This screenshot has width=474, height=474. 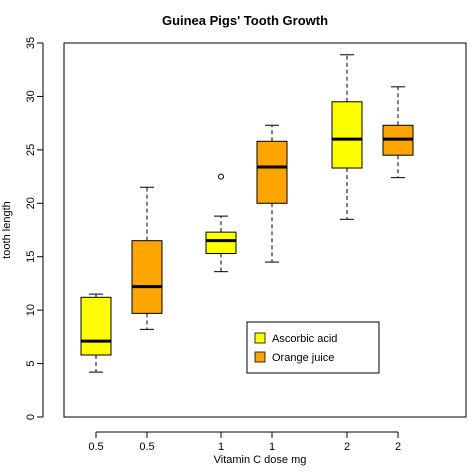 I want to click on x-axis: 0.5 0.5 1 1 2 2, so click(x=244, y=442).